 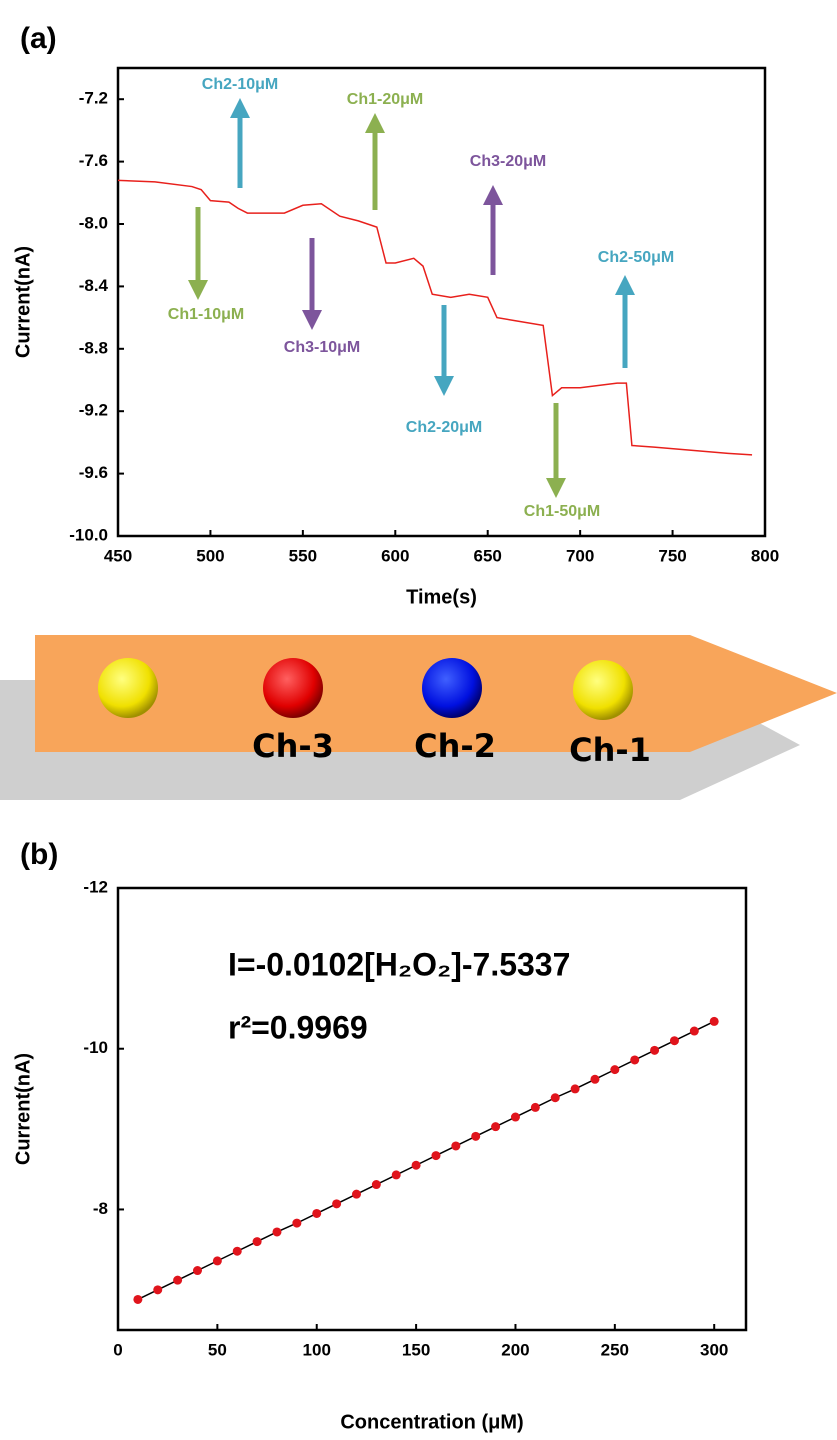 What do you see at coordinates (93, 222) in the screenshot?
I see `y-tick-label: -8.0` at bounding box center [93, 222].